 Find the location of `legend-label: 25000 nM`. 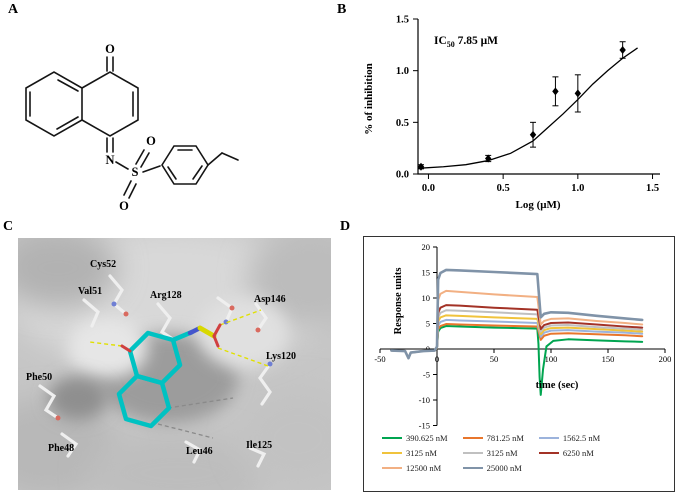

legend-label: 25000 nM is located at coordinates (504, 468).